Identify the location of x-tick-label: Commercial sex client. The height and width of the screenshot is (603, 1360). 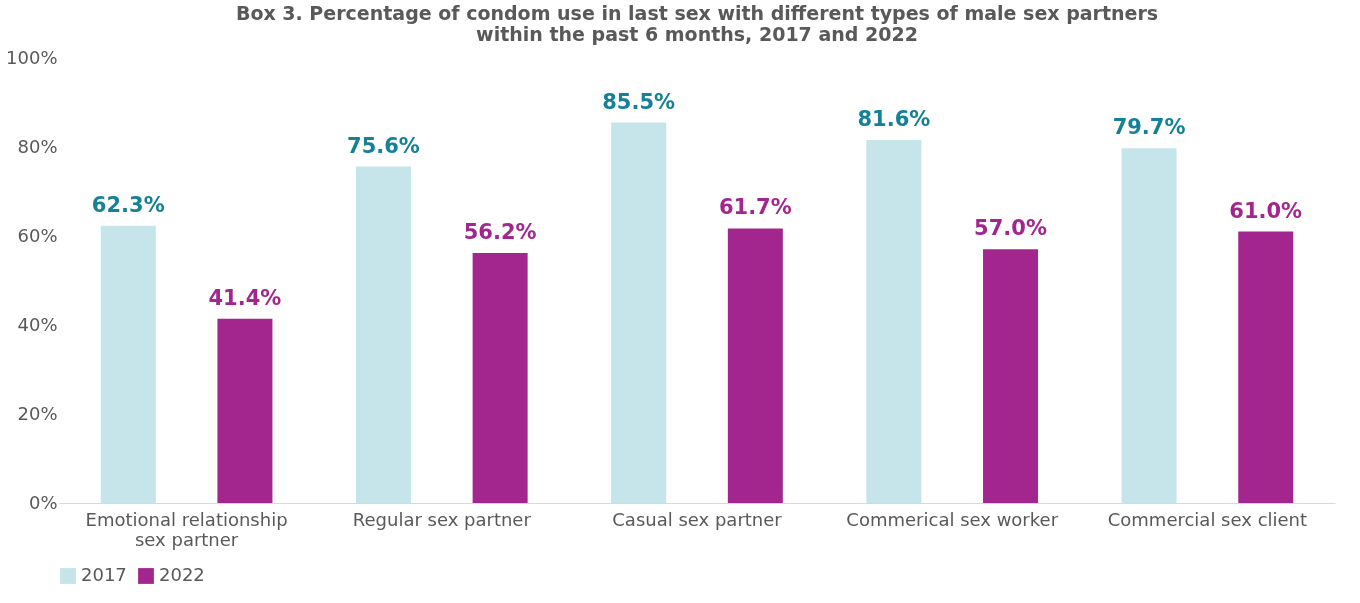
(1207, 519).